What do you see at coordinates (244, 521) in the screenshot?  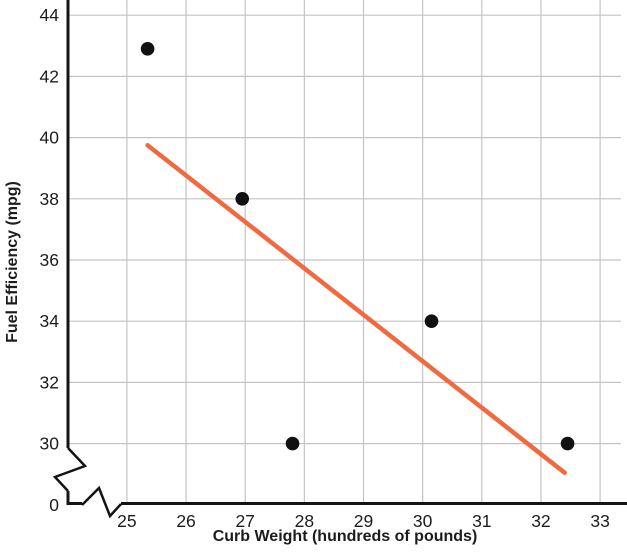 I see `x-tick-label: 27` at bounding box center [244, 521].